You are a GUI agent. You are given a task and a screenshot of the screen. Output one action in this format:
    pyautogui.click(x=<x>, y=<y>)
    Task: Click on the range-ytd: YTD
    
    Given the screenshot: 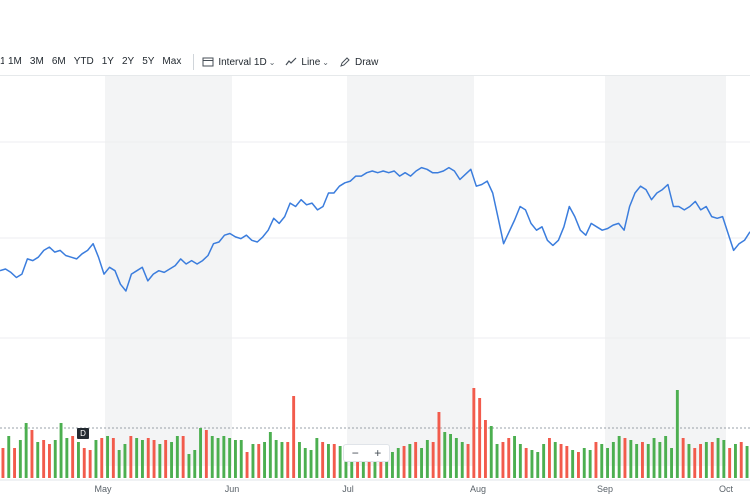 What is the action you would take?
    pyautogui.click(x=83, y=61)
    